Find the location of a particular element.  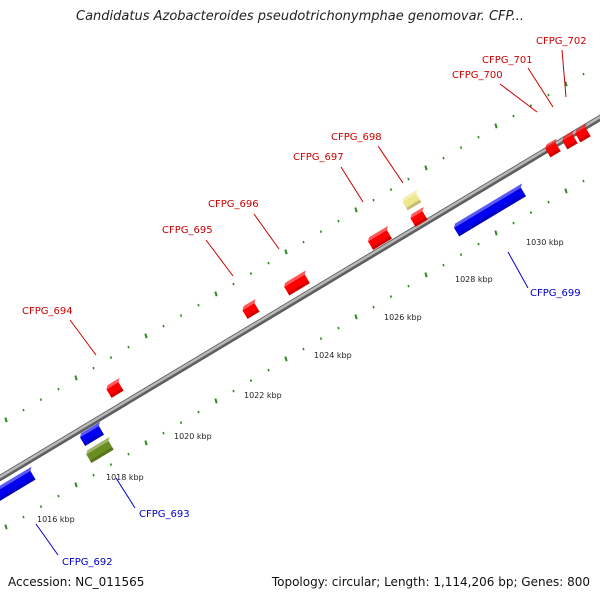

gene-label: CFPG_692 is located at coordinates (87, 562).